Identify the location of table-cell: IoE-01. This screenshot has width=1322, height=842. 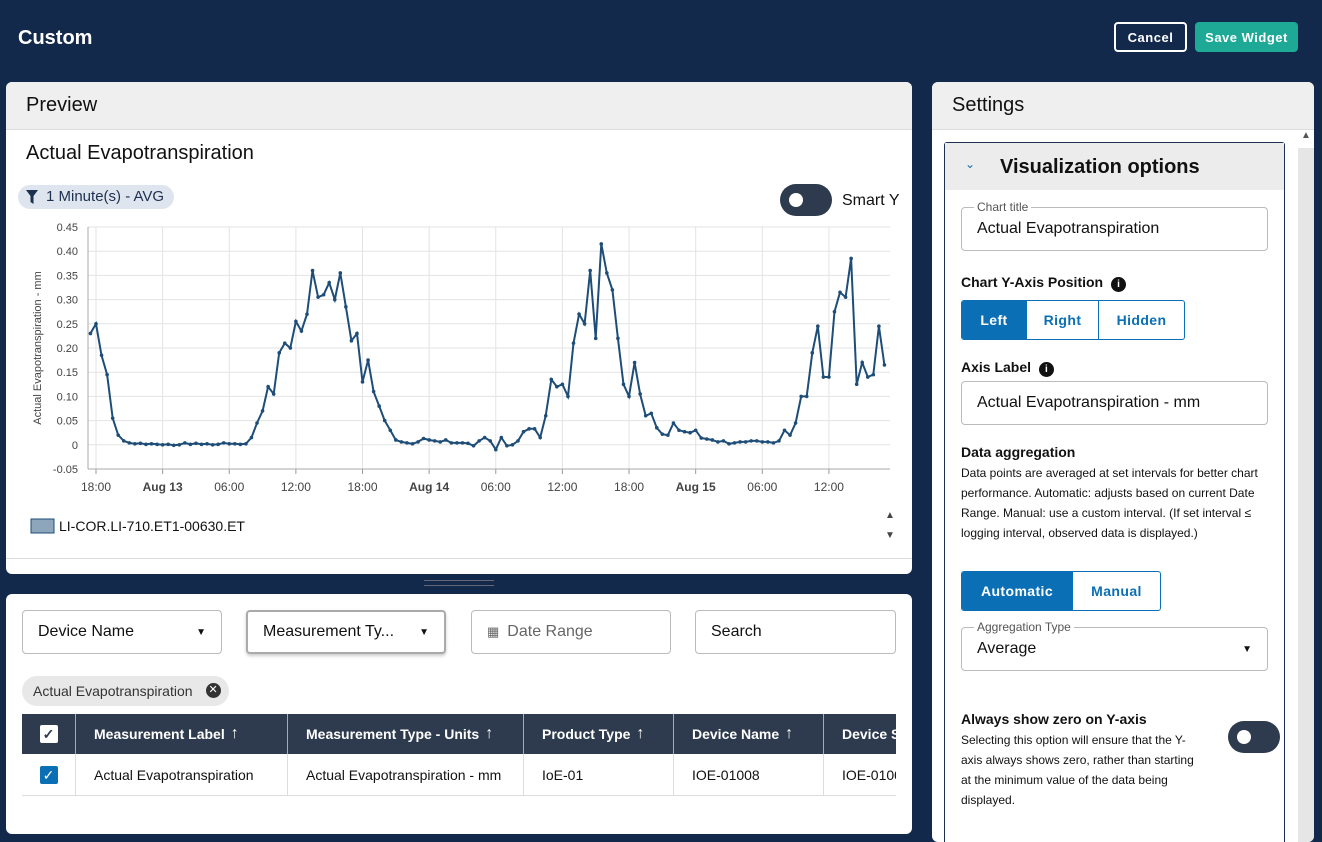
(599, 775).